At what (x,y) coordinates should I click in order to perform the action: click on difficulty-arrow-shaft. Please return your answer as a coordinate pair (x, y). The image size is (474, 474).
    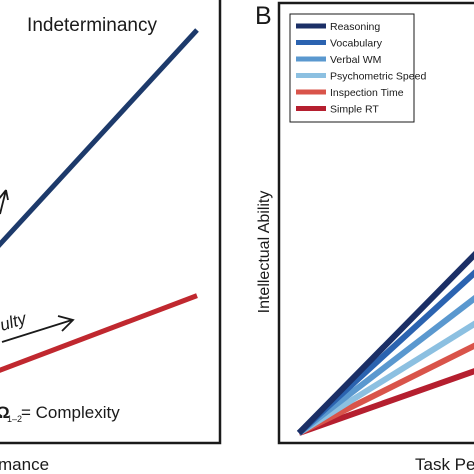
    Looking at the image, I should click on (37, 331).